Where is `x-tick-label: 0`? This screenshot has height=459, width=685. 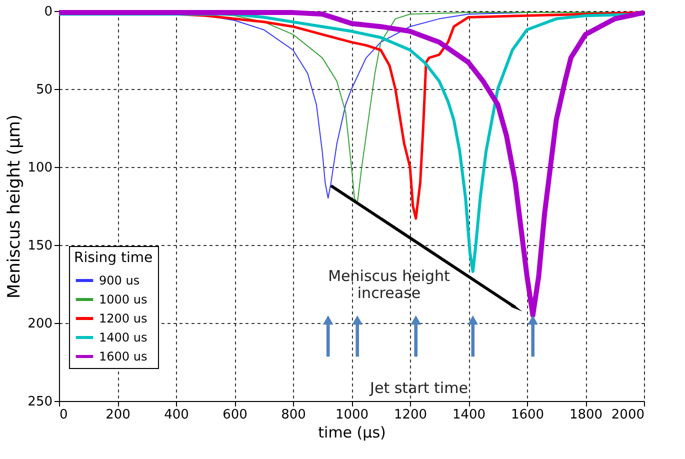
x-tick-label: 0 is located at coordinates (64, 415).